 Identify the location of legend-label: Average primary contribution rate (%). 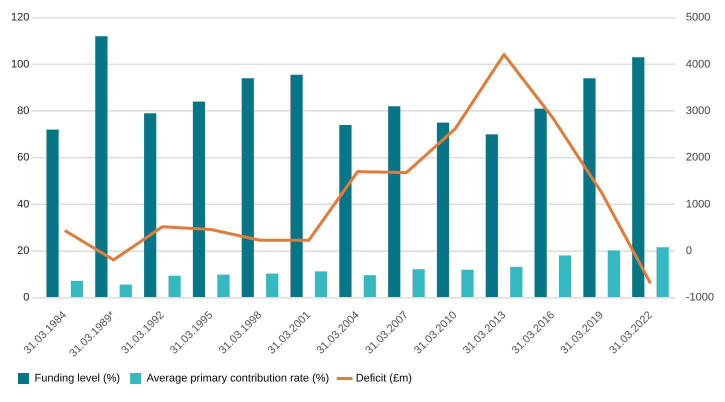
(238, 378).